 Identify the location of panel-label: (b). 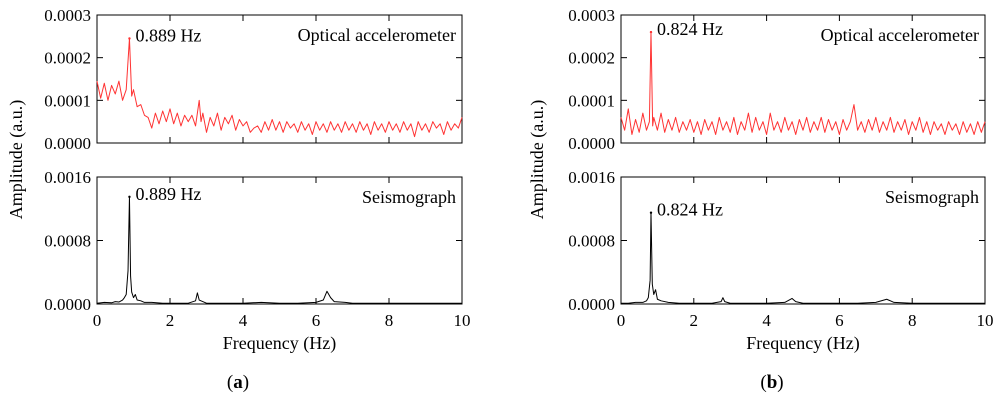
(771, 382).